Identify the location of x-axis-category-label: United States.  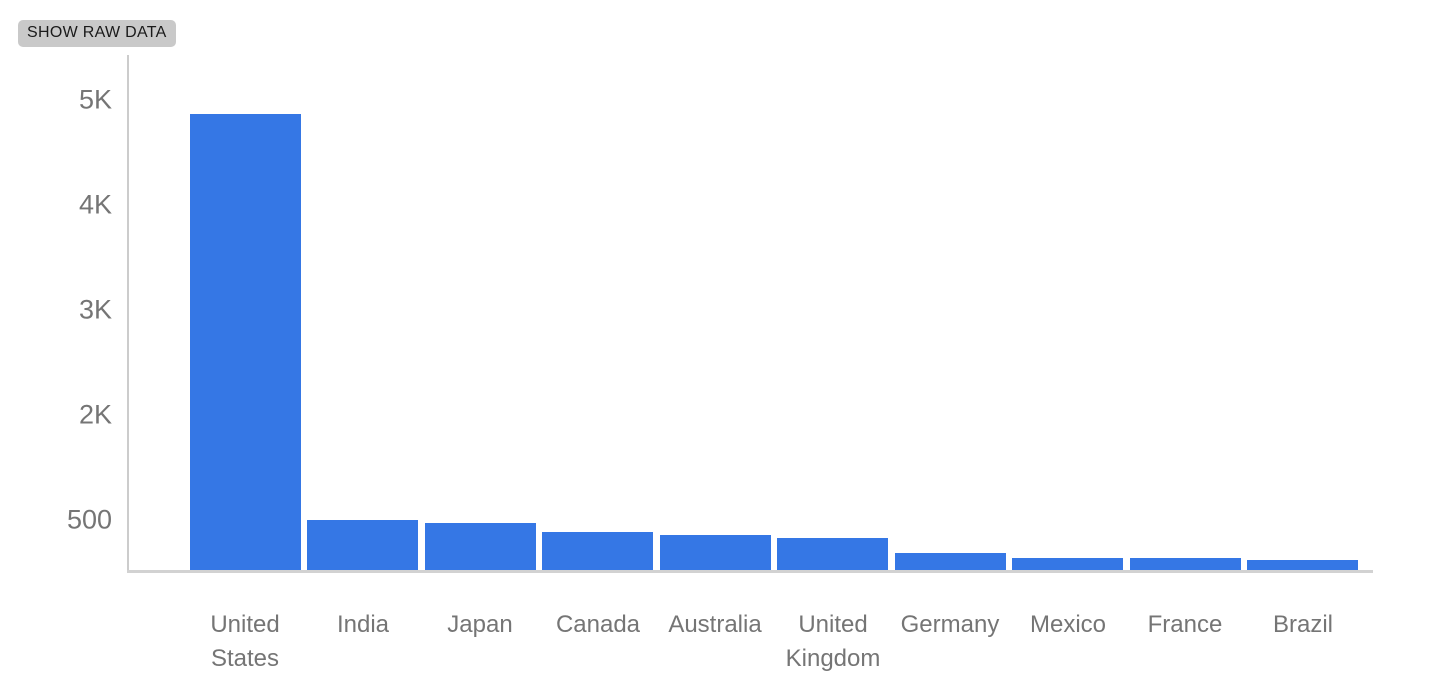
(245, 641).